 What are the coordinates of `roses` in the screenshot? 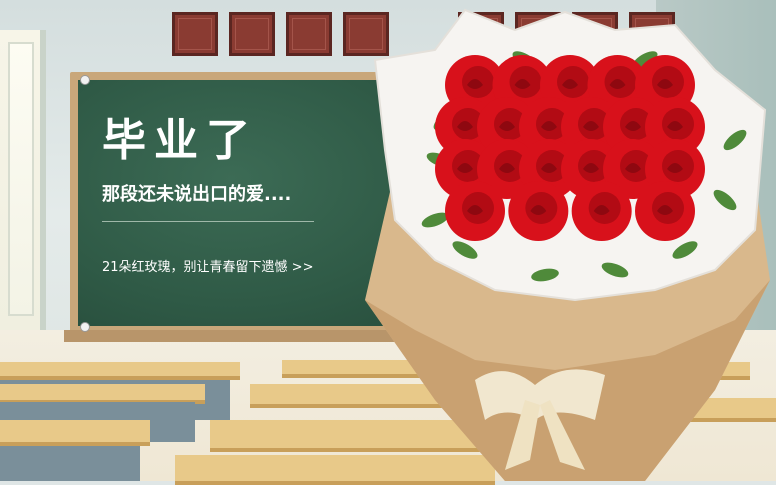 It's located at (570, 148).